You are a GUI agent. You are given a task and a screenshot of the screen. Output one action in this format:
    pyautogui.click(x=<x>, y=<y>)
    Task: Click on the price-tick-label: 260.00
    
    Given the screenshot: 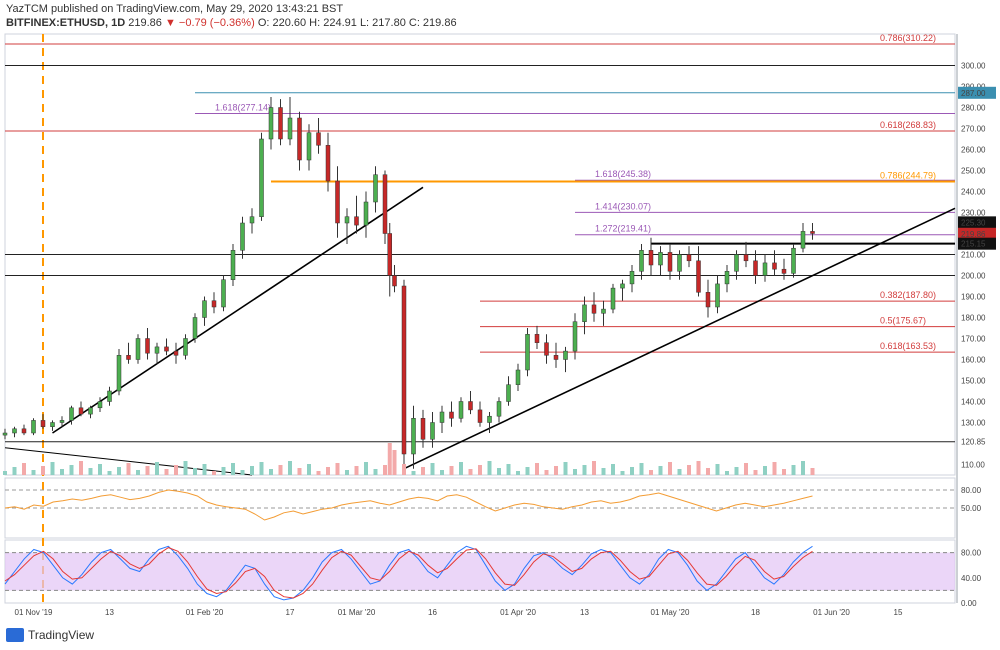 What is the action you would take?
    pyautogui.click(x=973, y=150)
    